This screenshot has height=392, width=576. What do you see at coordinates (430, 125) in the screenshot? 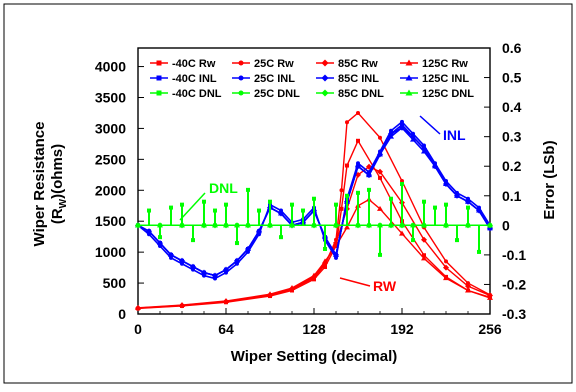
I see `annotation-inl-arrow` at bounding box center [430, 125].